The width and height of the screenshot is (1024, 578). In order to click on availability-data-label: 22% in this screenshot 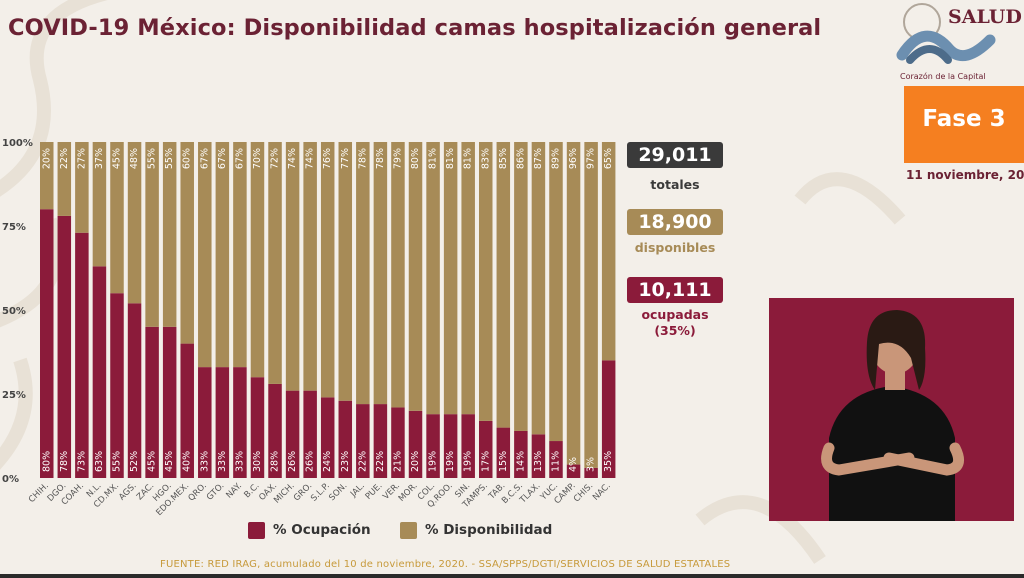, I will do `click(64, 158)`.